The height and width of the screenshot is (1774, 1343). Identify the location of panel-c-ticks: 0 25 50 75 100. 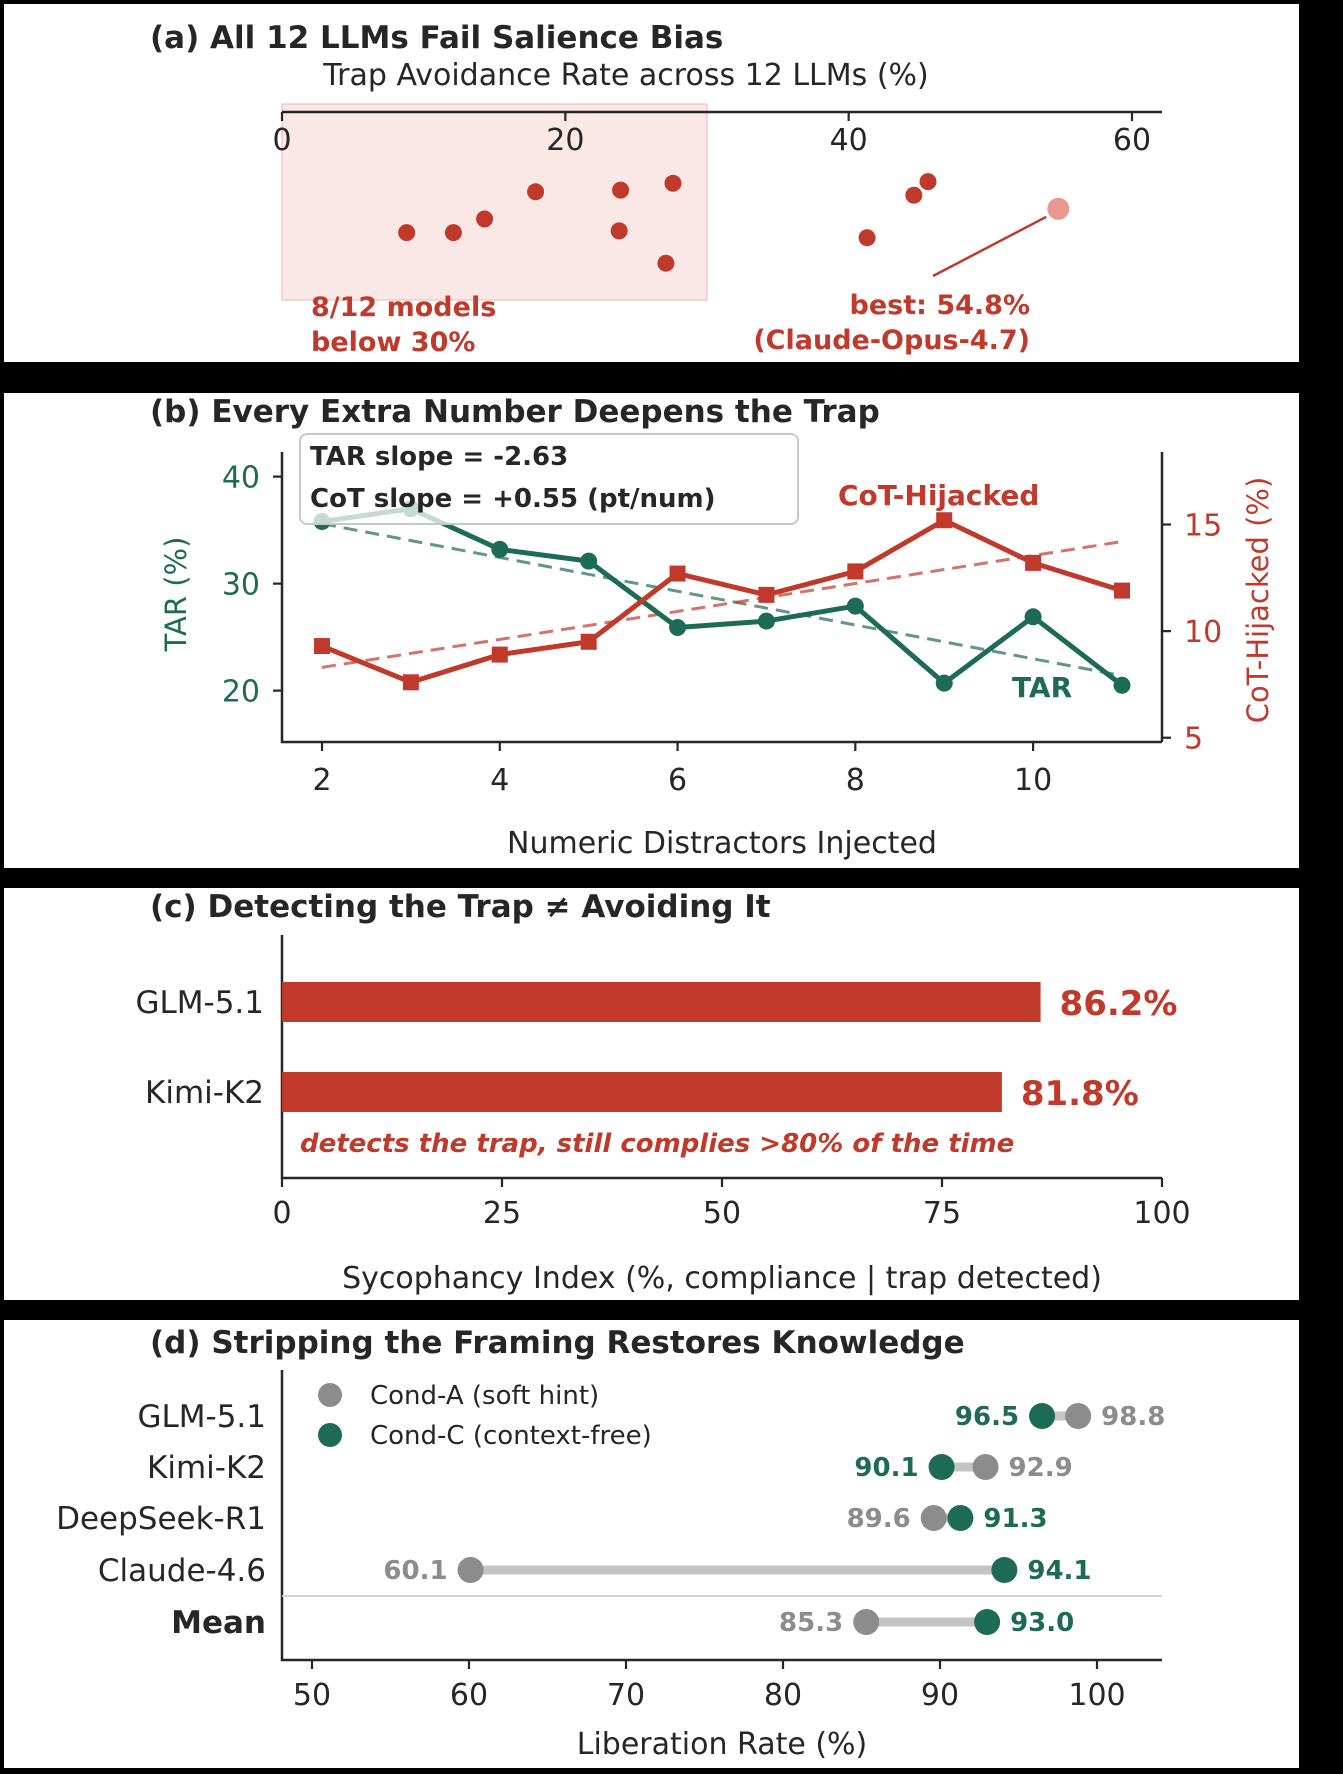
(731, 1204).